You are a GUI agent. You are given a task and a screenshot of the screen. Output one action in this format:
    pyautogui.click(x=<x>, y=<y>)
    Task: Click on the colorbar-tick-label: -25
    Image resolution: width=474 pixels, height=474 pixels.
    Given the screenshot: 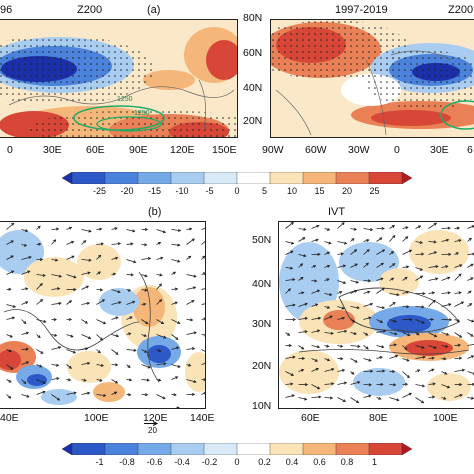 What is the action you would take?
    pyautogui.click(x=99, y=191)
    